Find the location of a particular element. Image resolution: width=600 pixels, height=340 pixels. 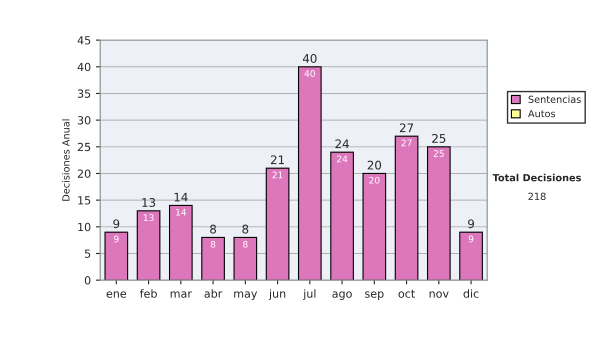

legend-label: Sentencias is located at coordinates (554, 99).